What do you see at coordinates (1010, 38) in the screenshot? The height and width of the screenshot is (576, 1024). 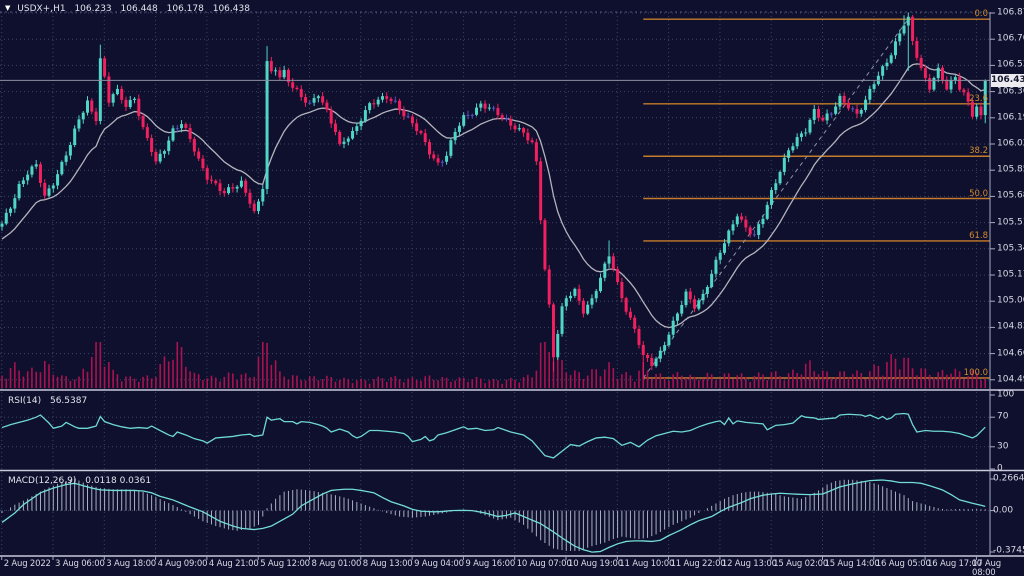 I see `price-tick-label: 106.705` at bounding box center [1010, 38].